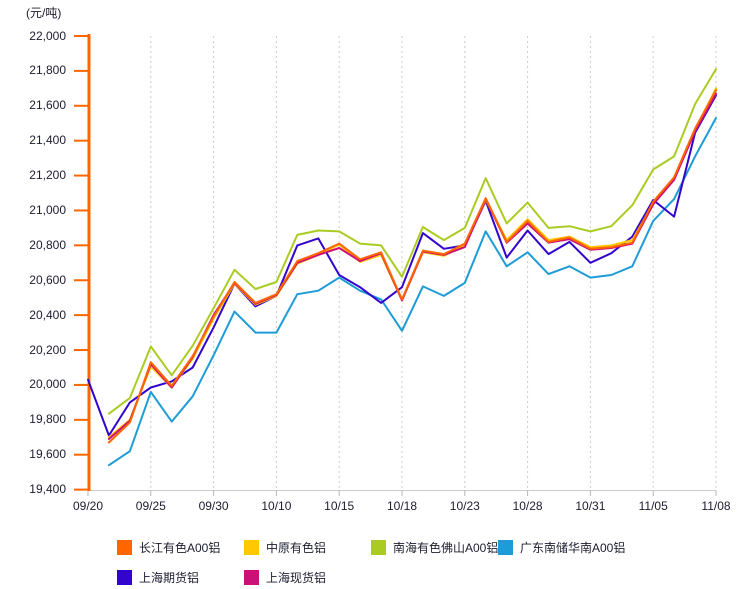  What do you see at coordinates (47, 489) in the screenshot?
I see `y-tick-label: 19,400` at bounding box center [47, 489].